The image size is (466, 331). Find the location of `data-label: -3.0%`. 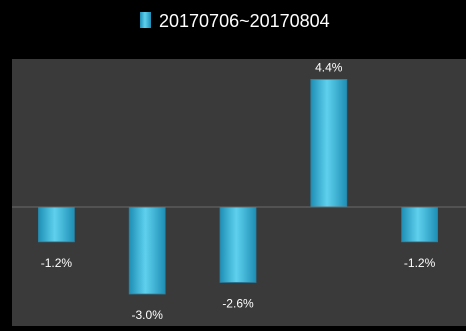

data-label: -3.0% is located at coordinates (148, 315).